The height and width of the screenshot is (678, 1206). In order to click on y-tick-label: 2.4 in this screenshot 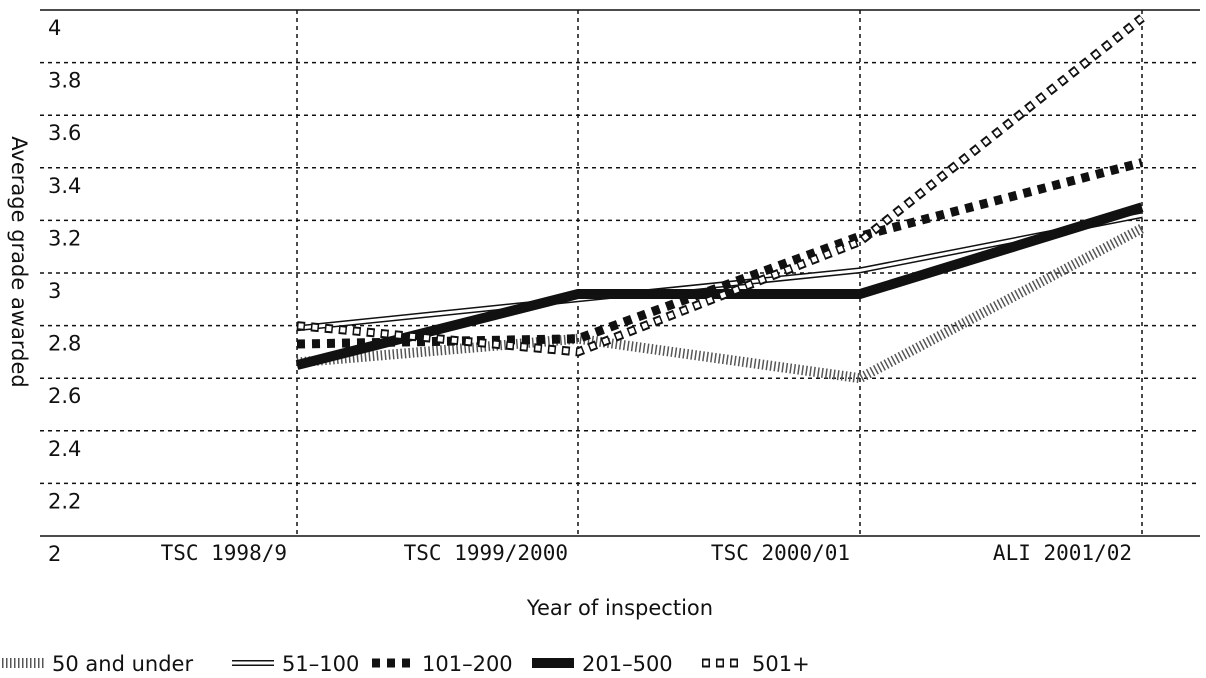, I will do `click(64, 449)`.